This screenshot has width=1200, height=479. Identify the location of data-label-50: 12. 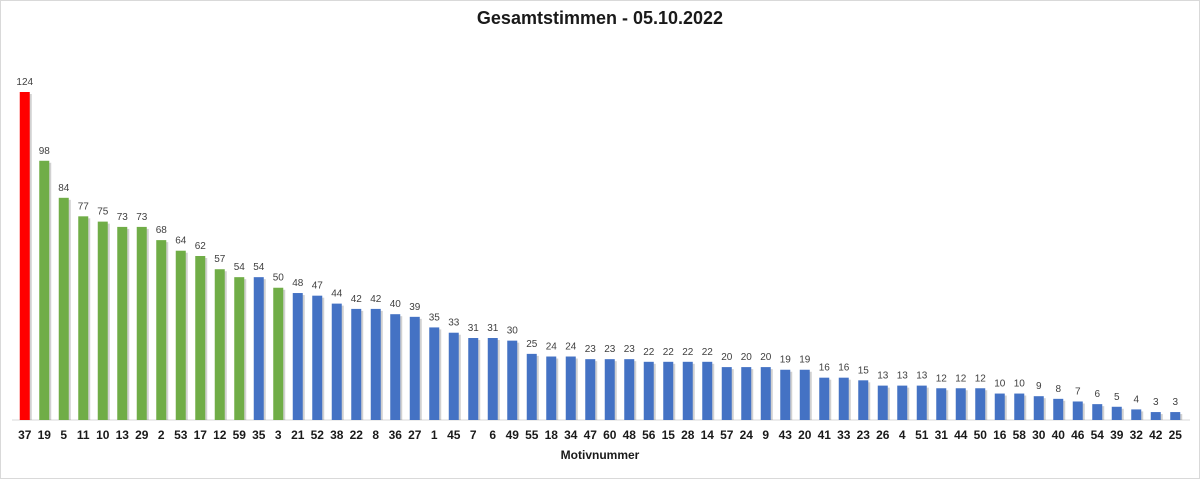
(981, 378).